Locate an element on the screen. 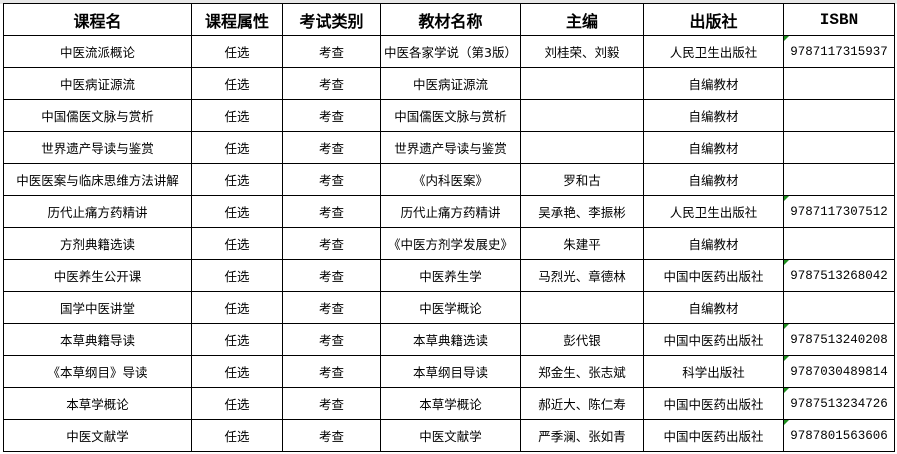  editor-cell: 彭代银 is located at coordinates (582, 339).